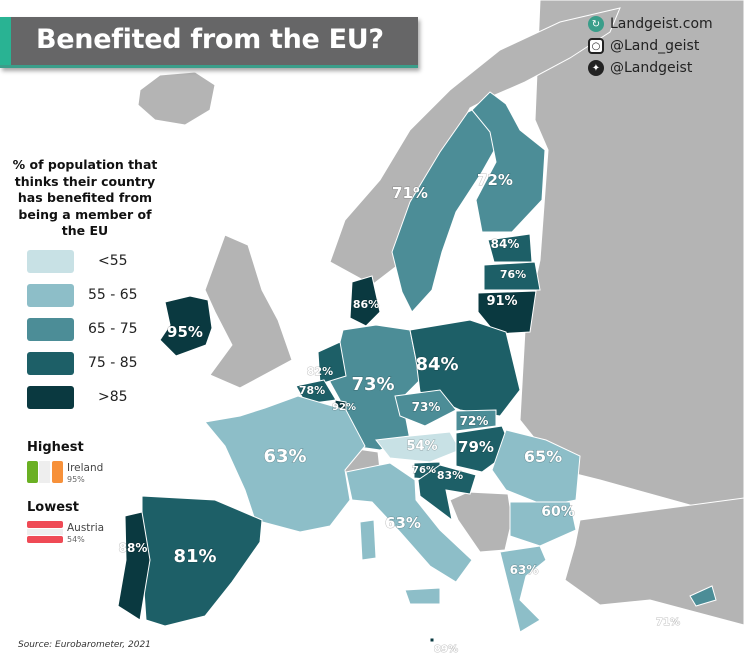  Describe the element at coordinates (85, 468) in the screenshot. I see `highest-country: Ireland` at that location.